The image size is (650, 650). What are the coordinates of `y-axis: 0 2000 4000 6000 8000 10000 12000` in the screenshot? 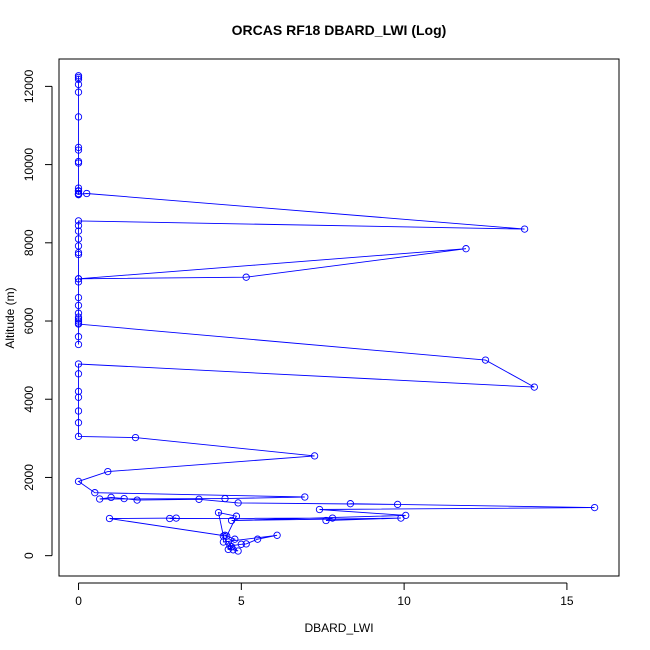 It's located at (37, 314).